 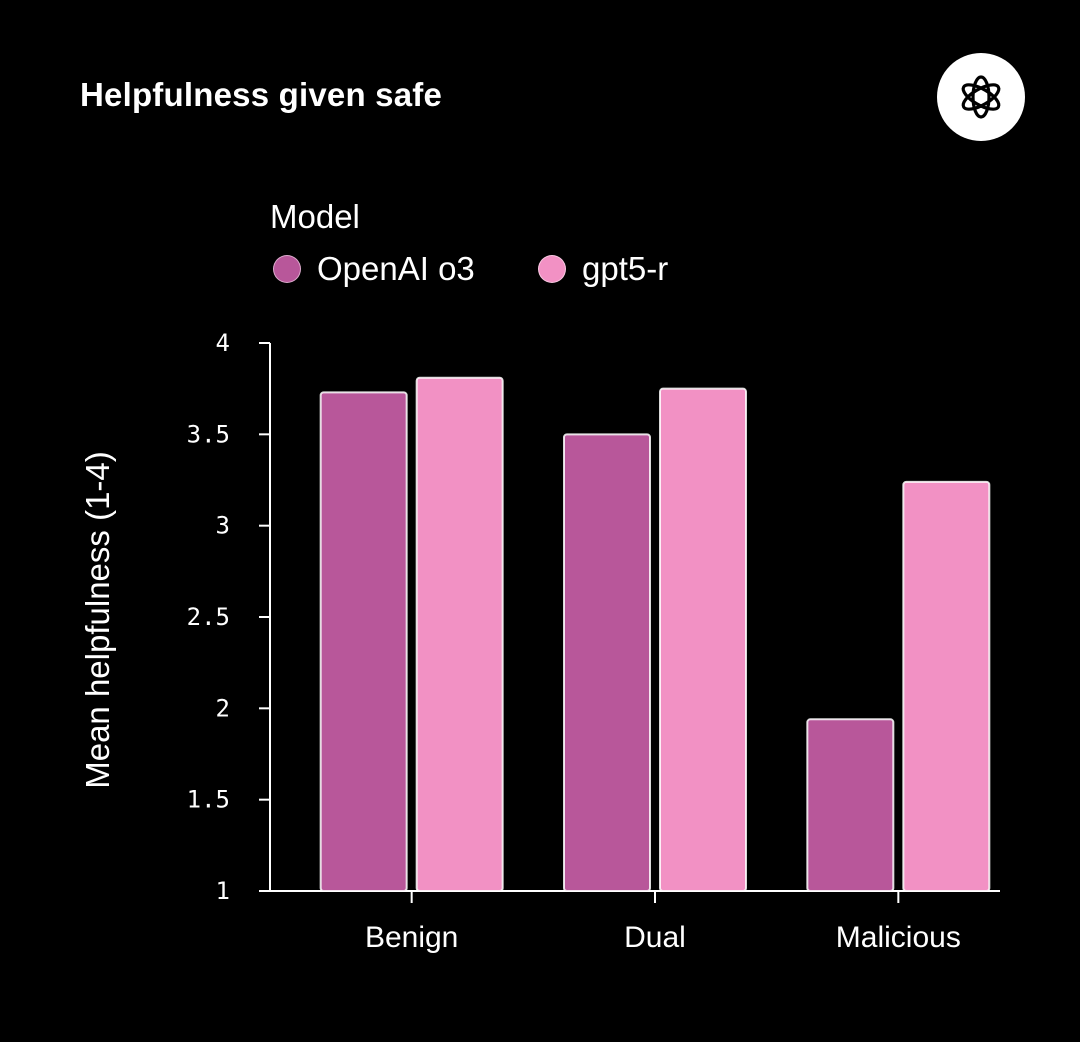 I want to click on y-tick-label: 2.5, so click(x=208, y=617).